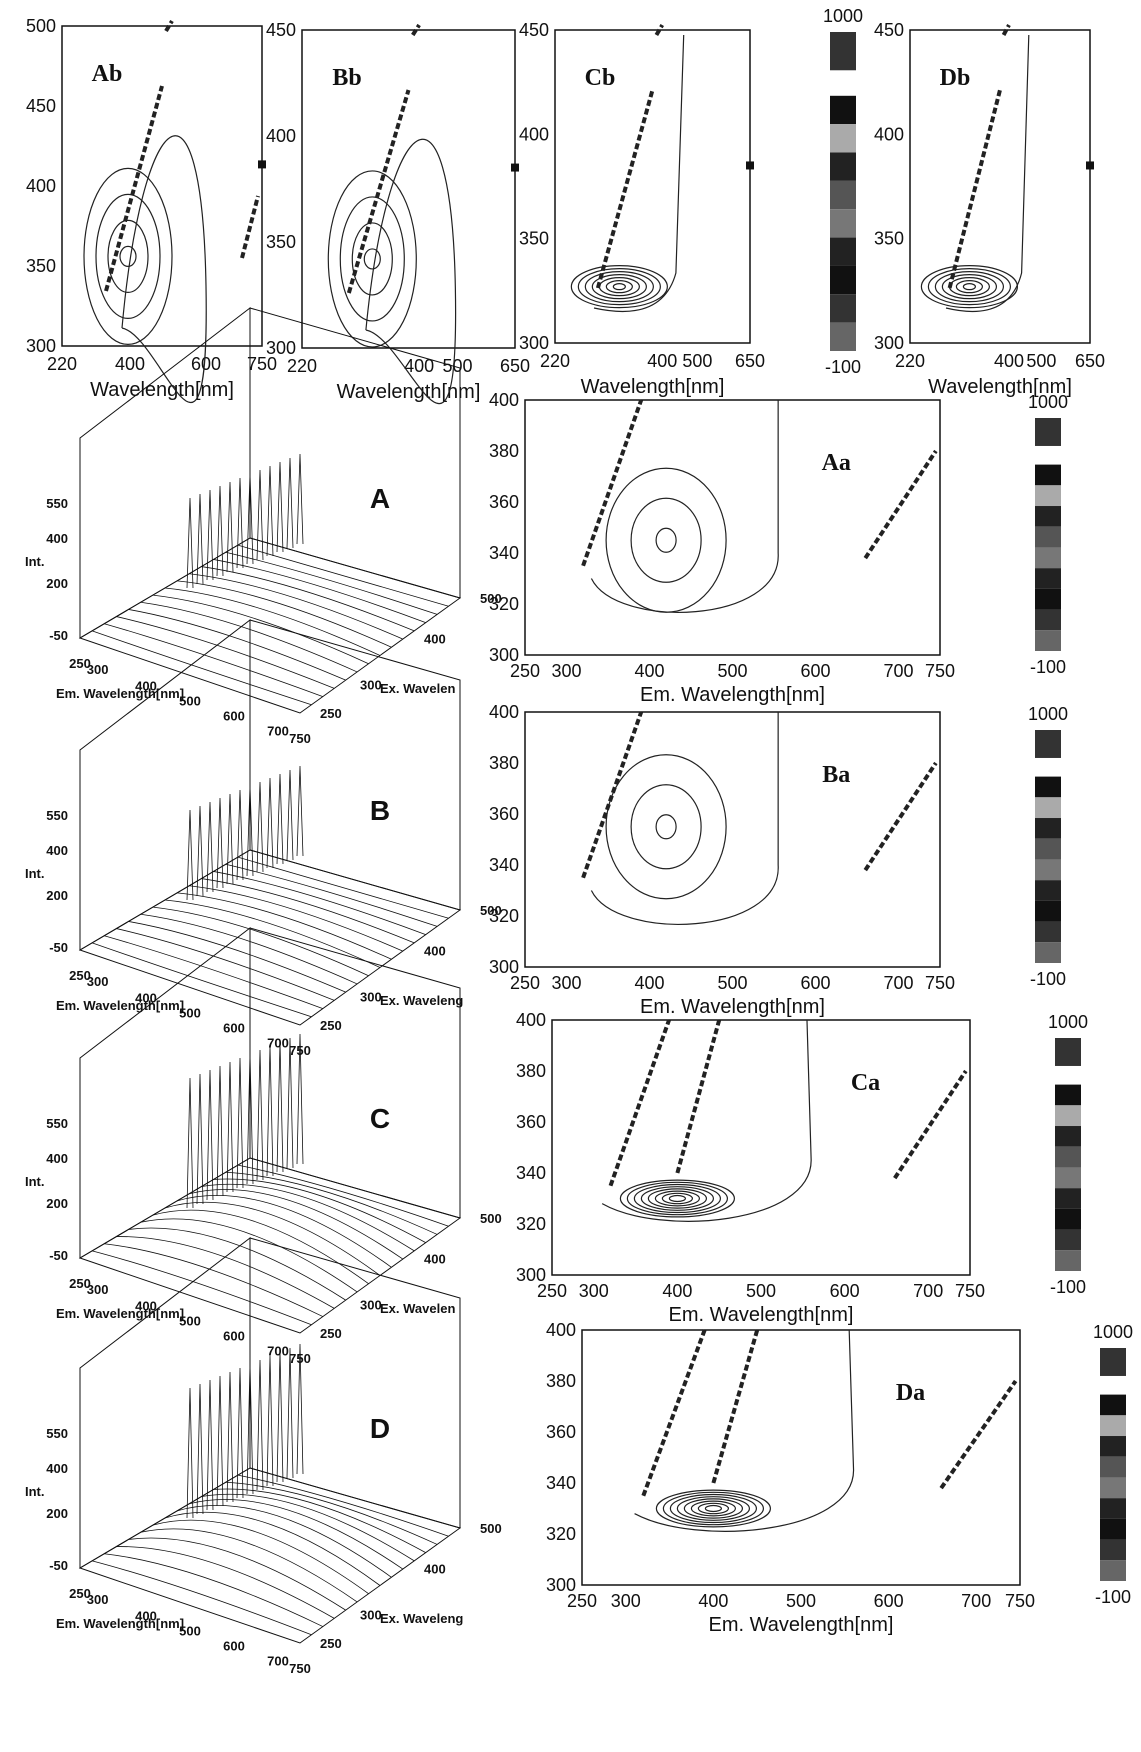 The width and height of the screenshot is (1141, 1752). Describe the element at coordinates (677, 1291) in the screenshot. I see `row-c-contour-xtick: 400` at that location.